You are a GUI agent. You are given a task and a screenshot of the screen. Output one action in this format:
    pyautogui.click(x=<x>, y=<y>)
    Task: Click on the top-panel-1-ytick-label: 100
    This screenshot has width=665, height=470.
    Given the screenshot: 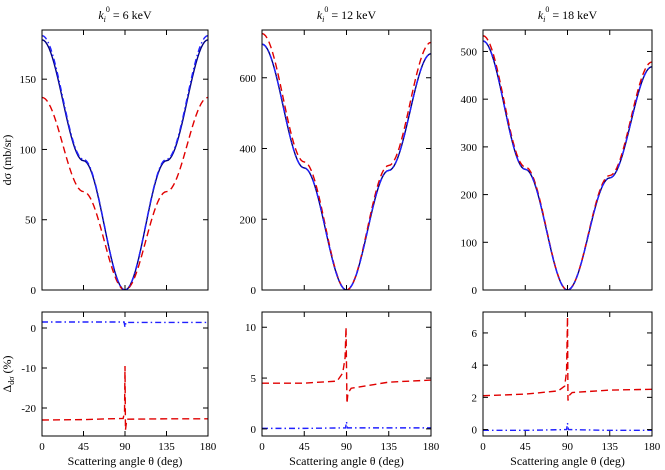 What is the action you would take?
    pyautogui.click(x=28, y=150)
    